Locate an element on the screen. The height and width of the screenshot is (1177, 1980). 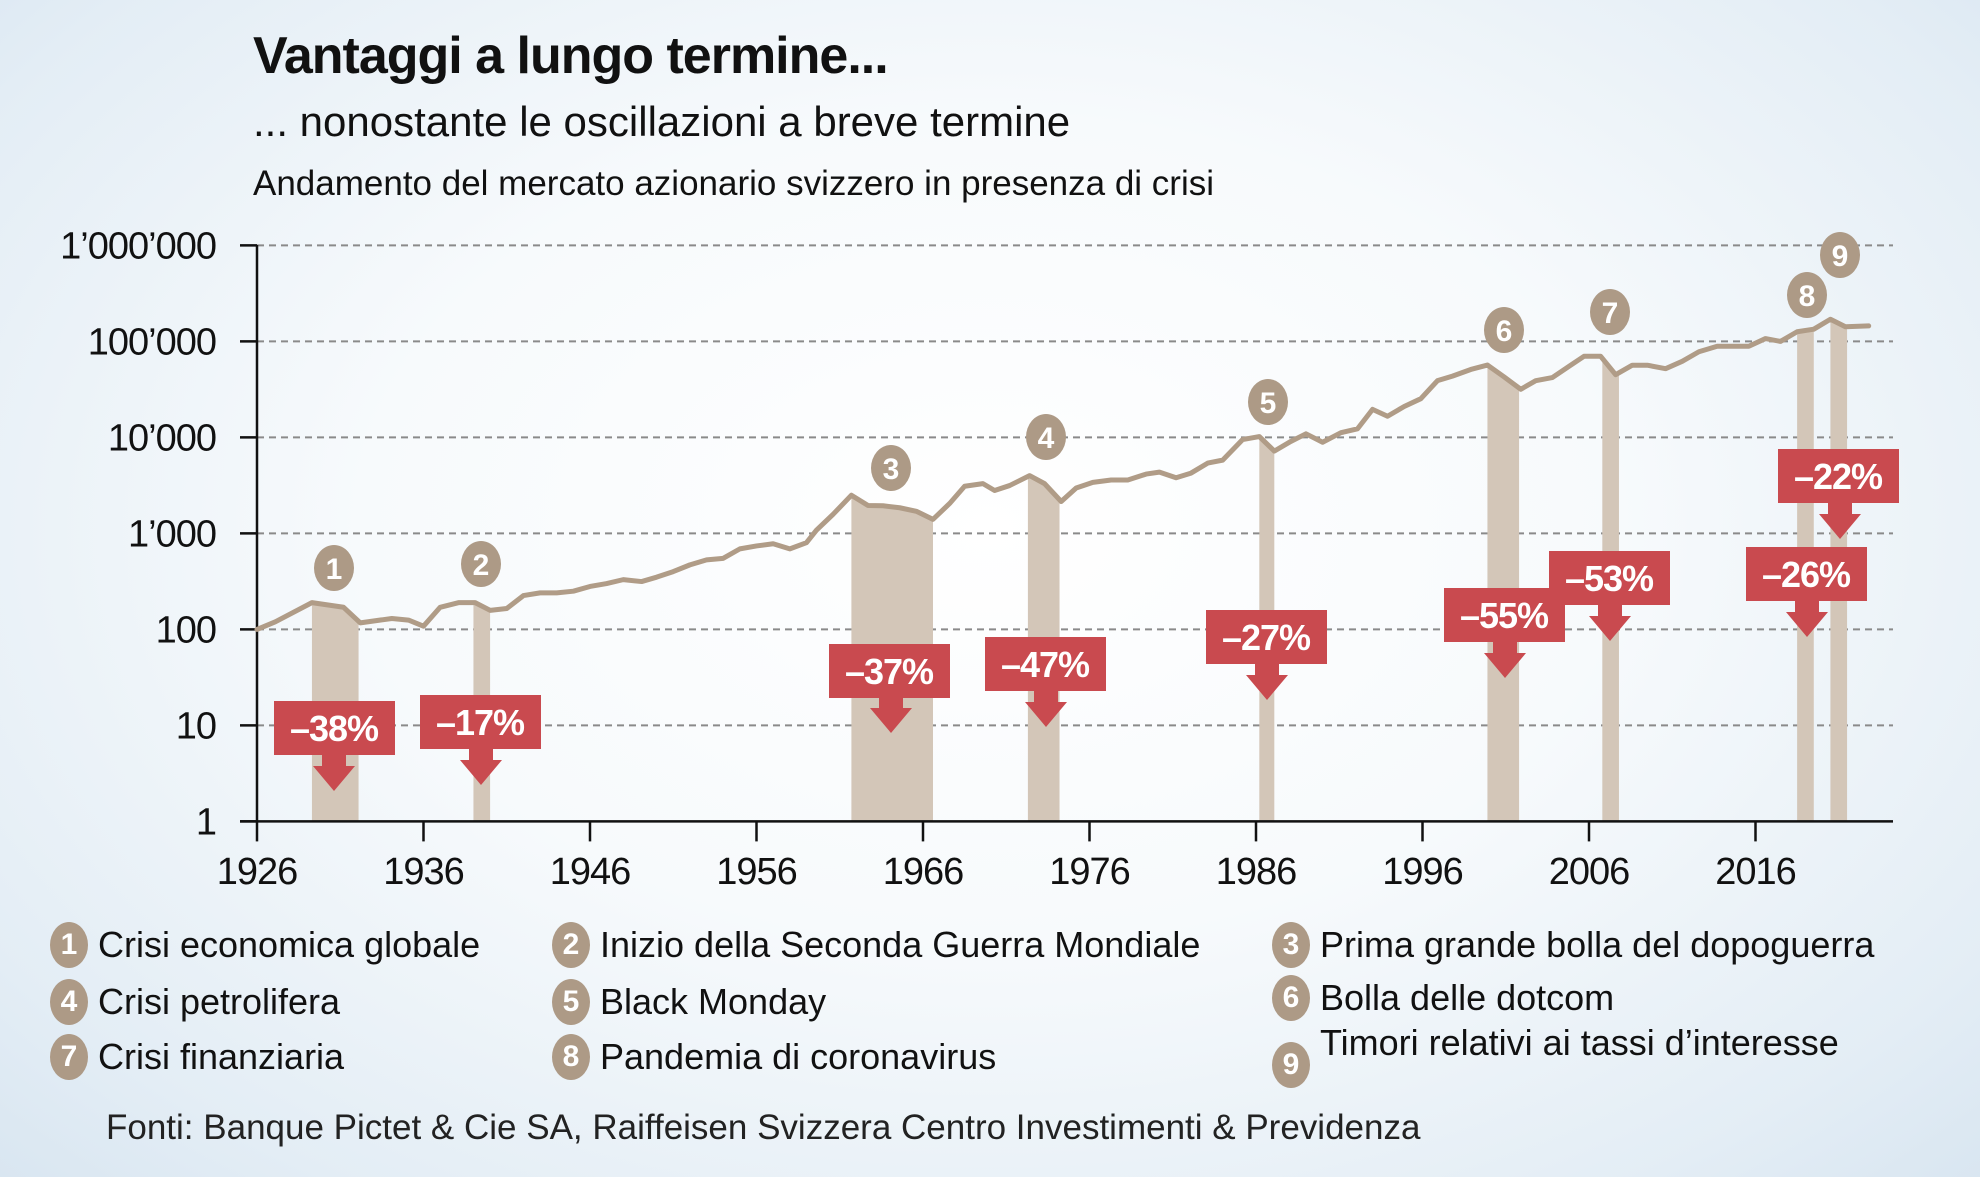
badge-number: 8 is located at coordinates (571, 1057).